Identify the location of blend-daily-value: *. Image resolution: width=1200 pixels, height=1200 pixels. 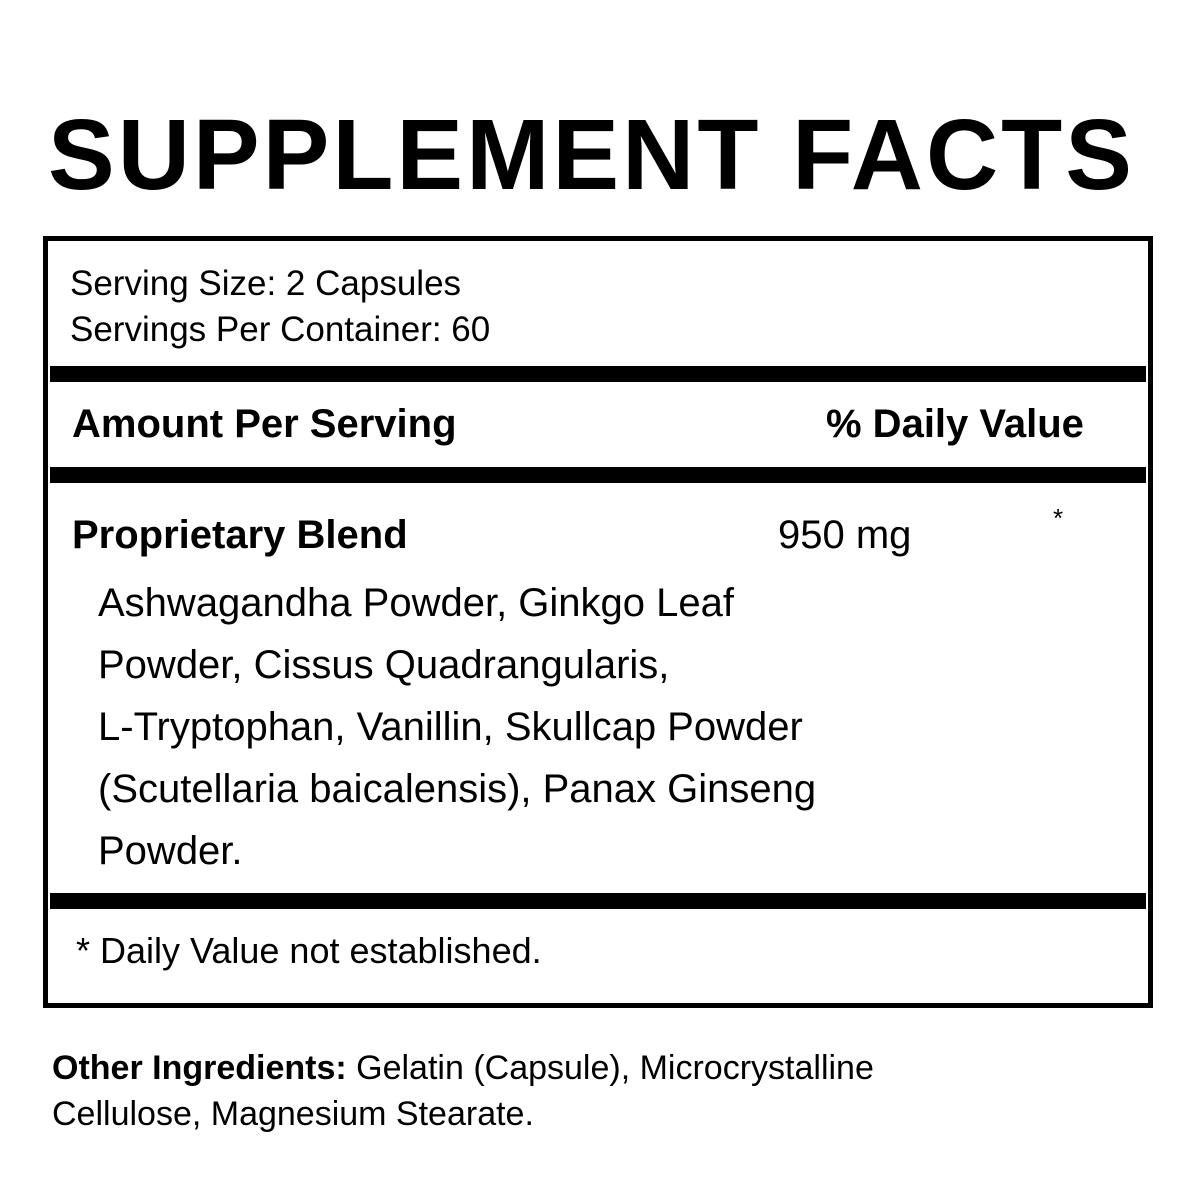
(1058, 518).